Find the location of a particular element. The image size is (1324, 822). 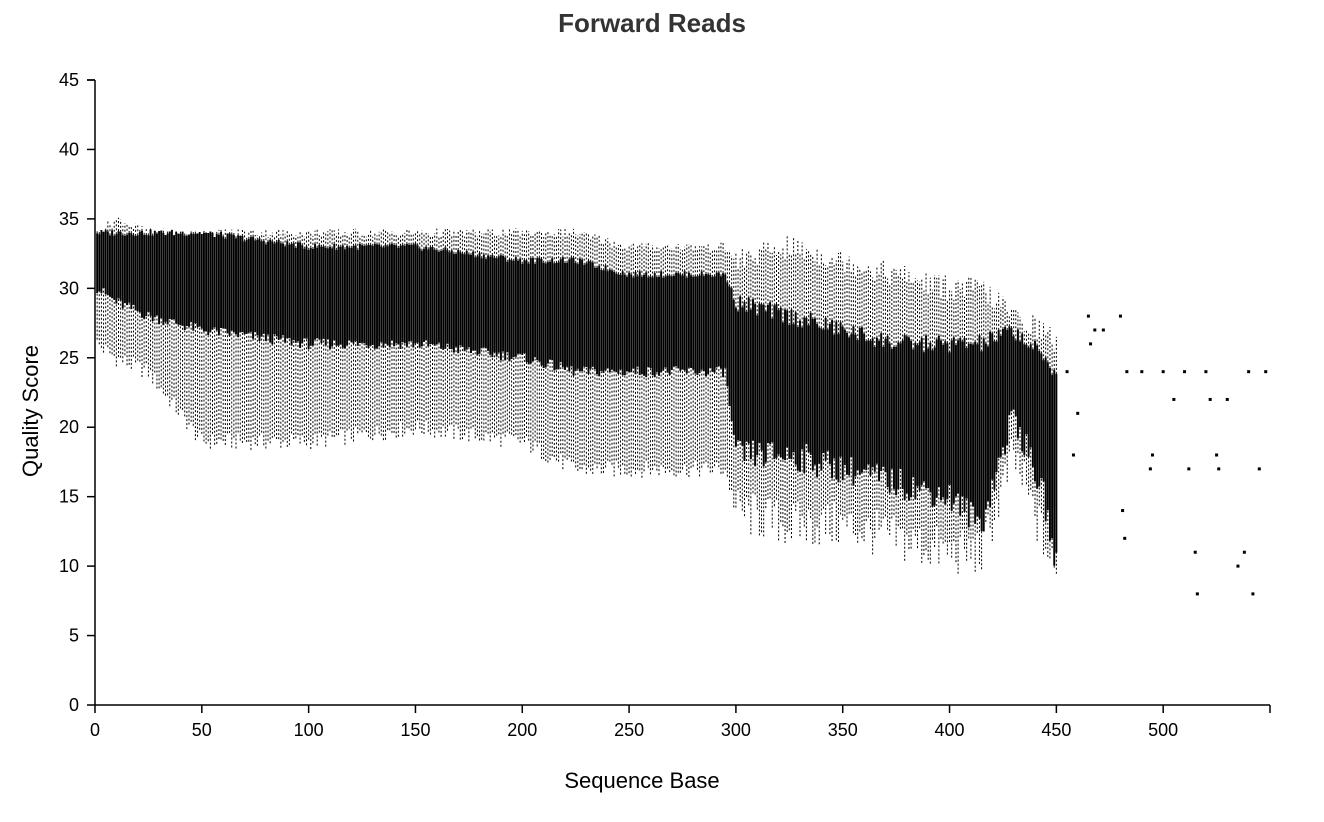

y-axis-label: Quality Score is located at coordinates (30, 411).